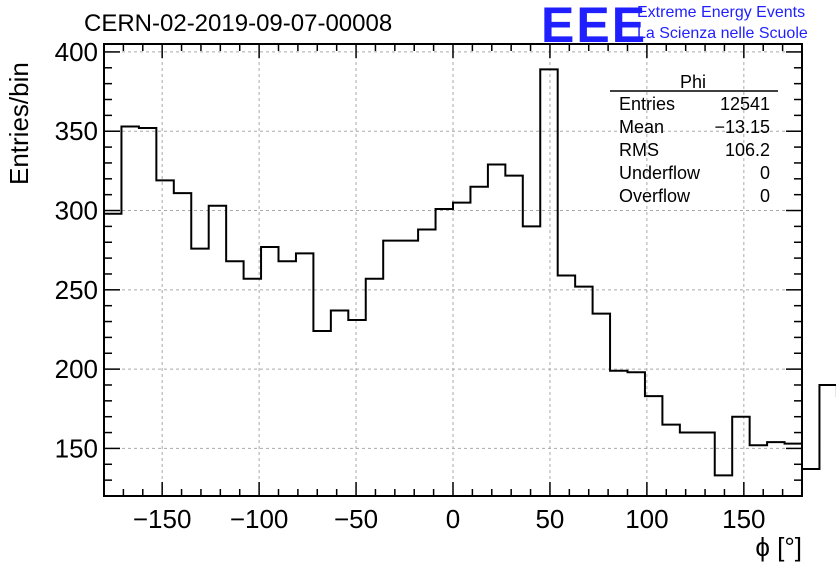 The width and height of the screenshot is (836, 572). Describe the element at coordinates (642, 127) in the screenshot. I see `stats-label-mean: Mean` at that location.